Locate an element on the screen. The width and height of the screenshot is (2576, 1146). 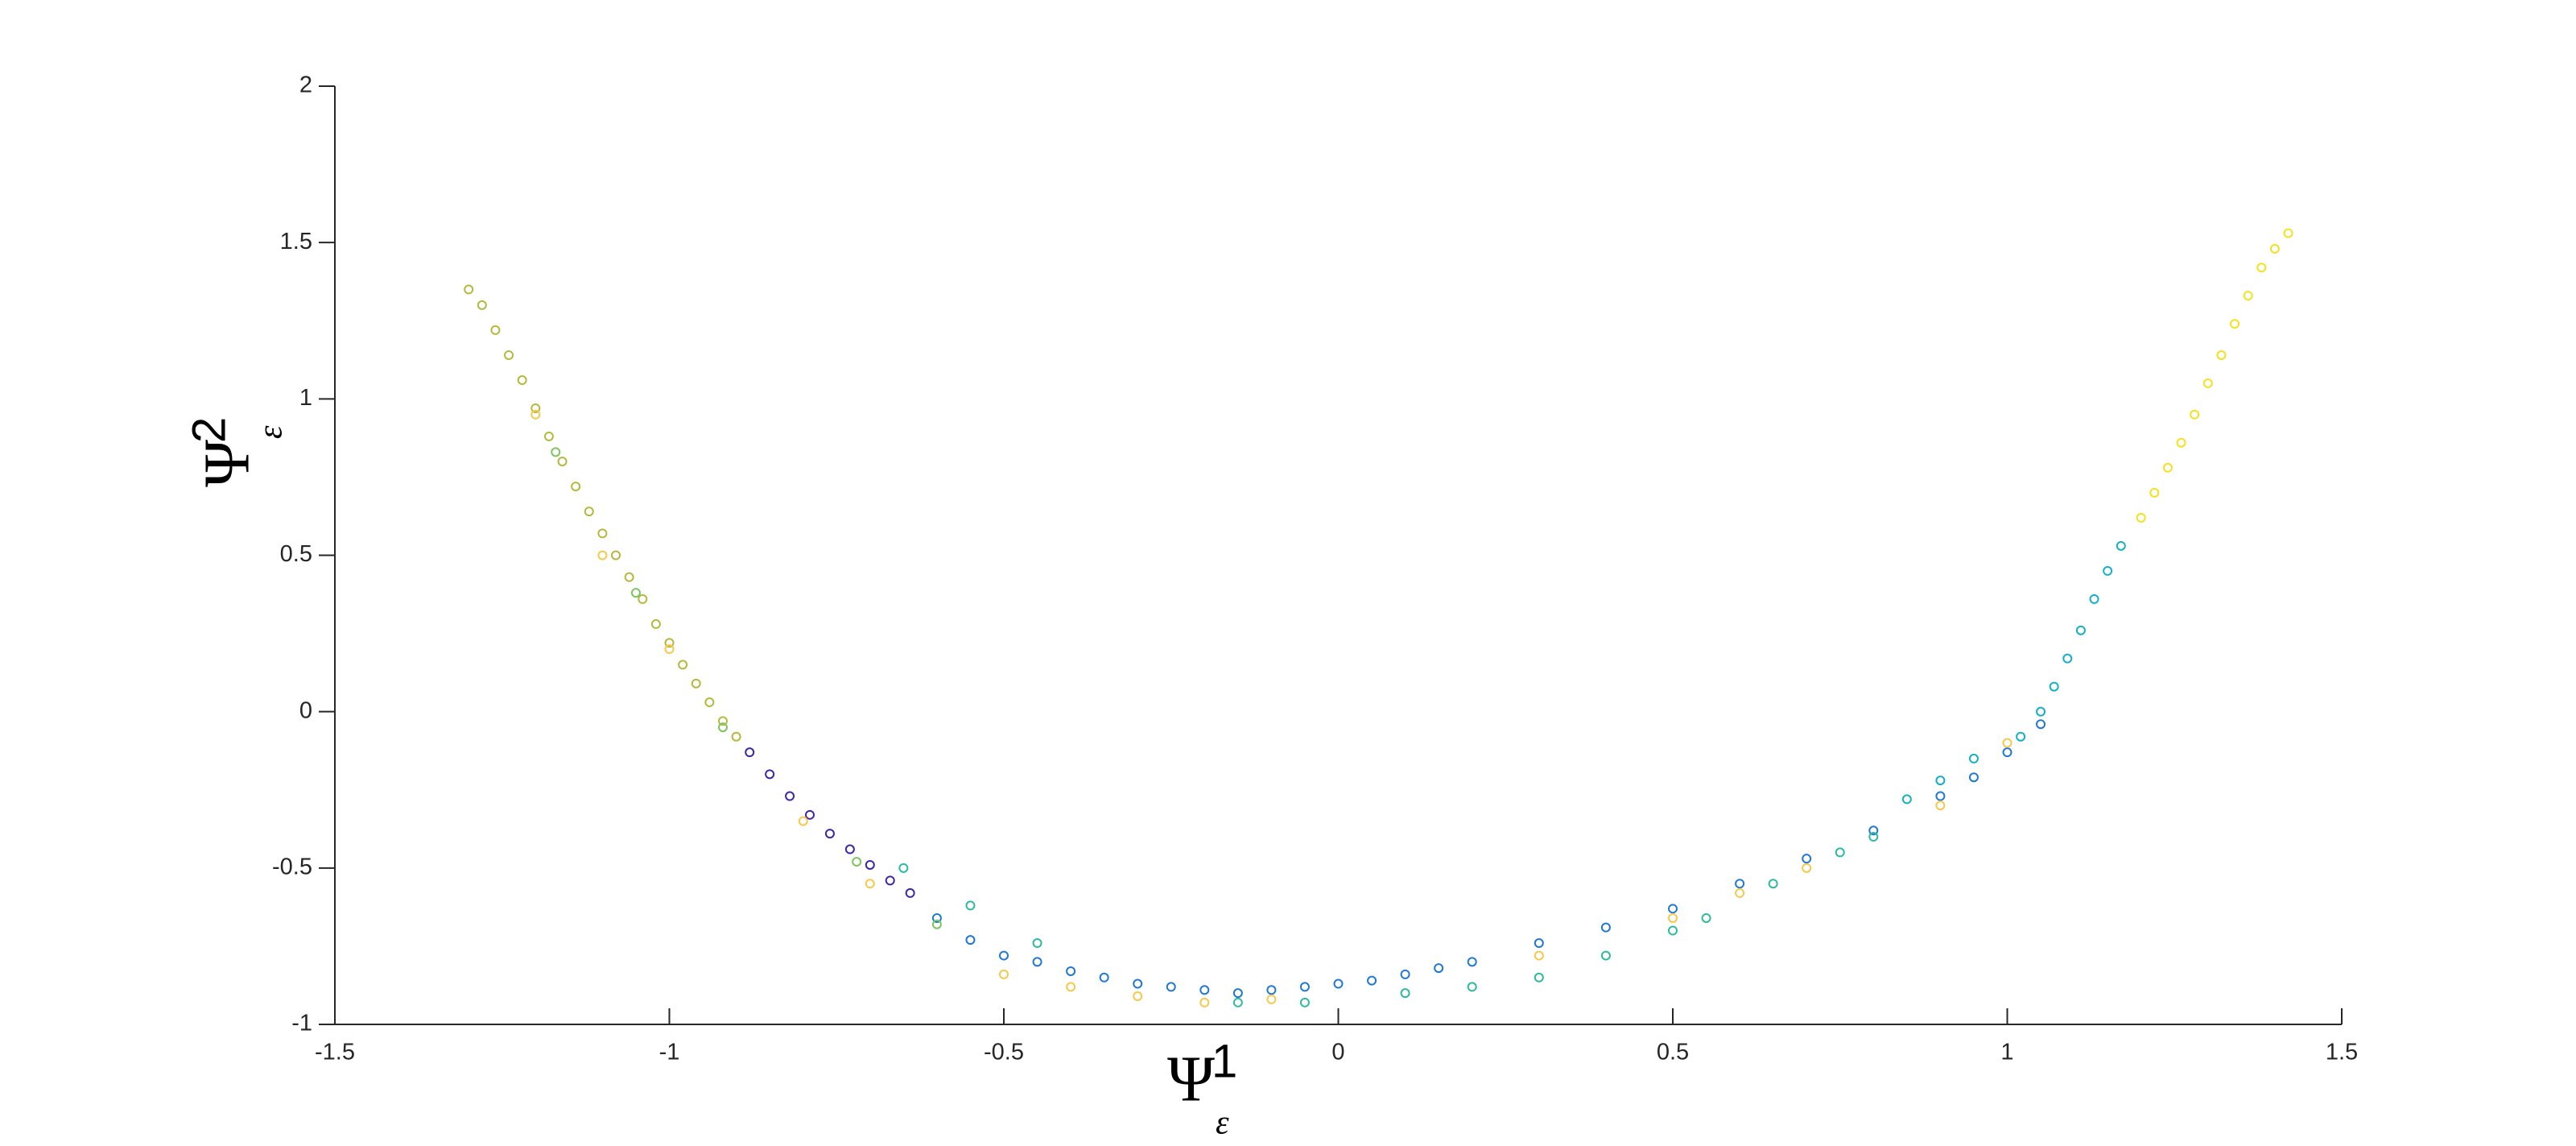
y-tick-label: 0.5 is located at coordinates (296, 554).